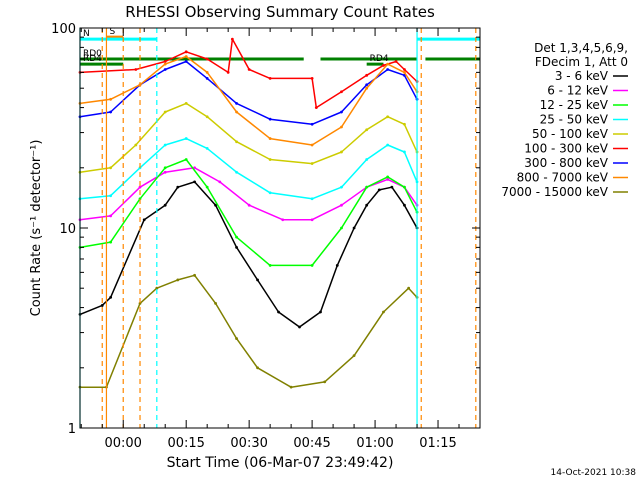 The image size is (640, 480). What do you see at coordinates (570, 134) in the screenshot?
I see `legend-item-label: 50 - 100 keV` at bounding box center [570, 134].